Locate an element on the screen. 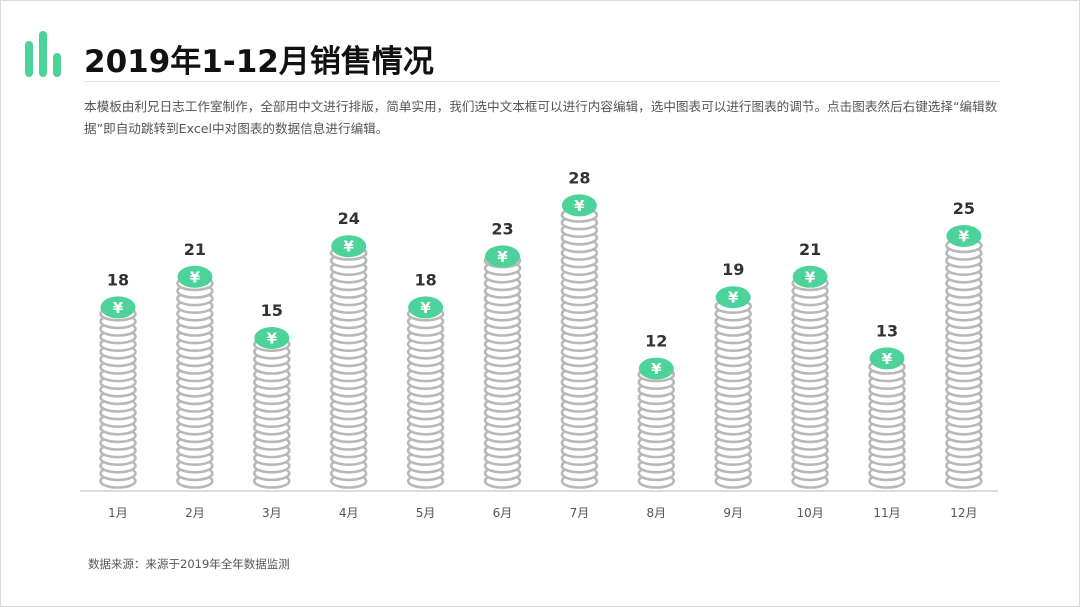 The width and height of the screenshot is (1080, 607). value-label: 13 is located at coordinates (887, 330).